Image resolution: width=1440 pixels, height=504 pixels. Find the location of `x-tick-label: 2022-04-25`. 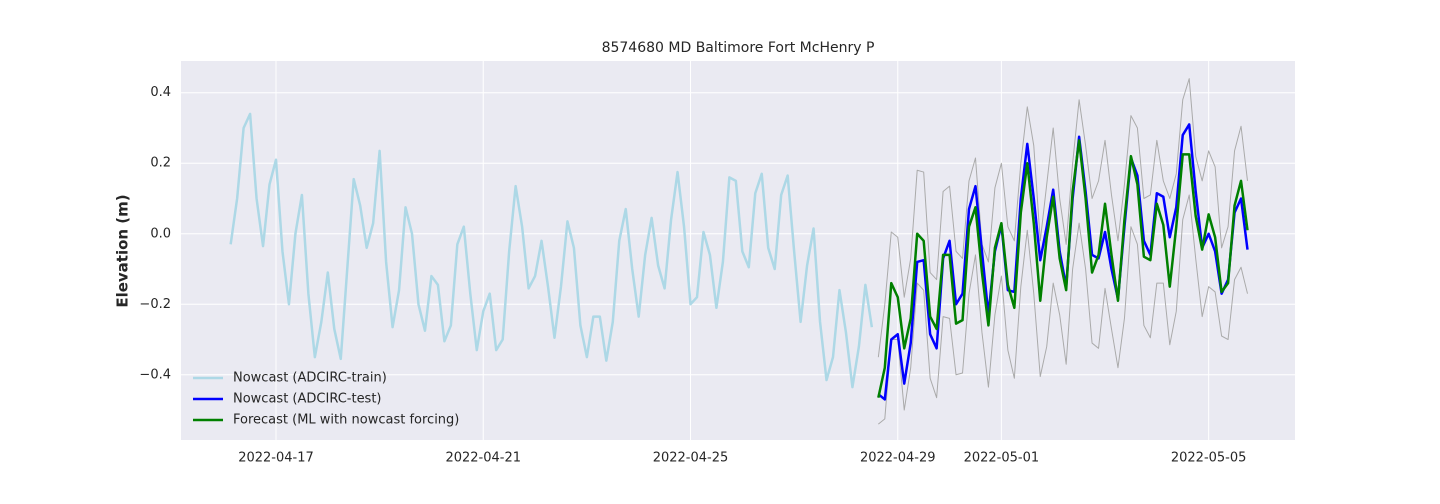

x-tick-label: 2022-04-25 is located at coordinates (691, 458).